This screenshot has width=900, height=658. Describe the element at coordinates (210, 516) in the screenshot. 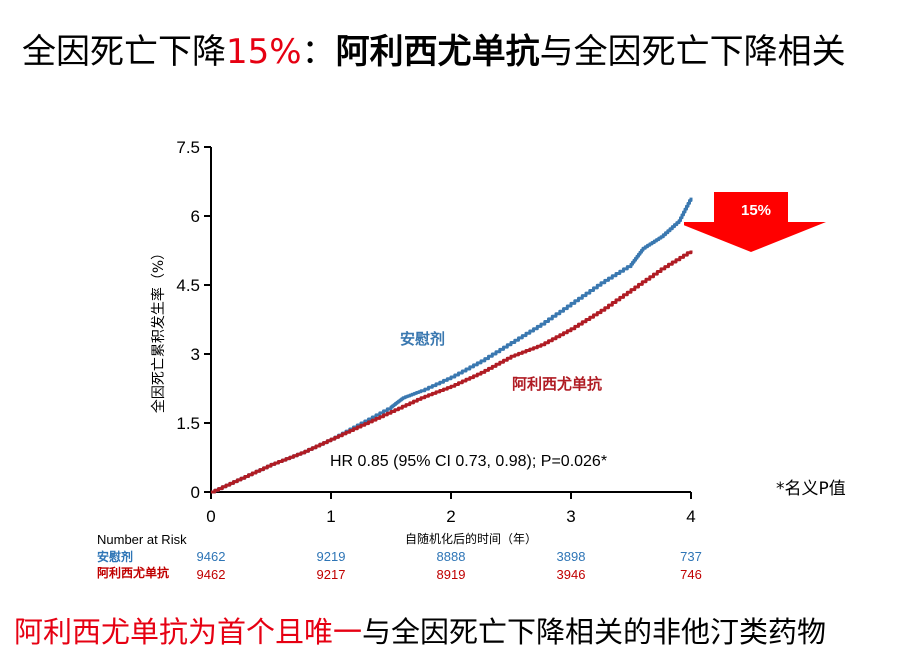

I see `x-tick-label: 0` at that location.